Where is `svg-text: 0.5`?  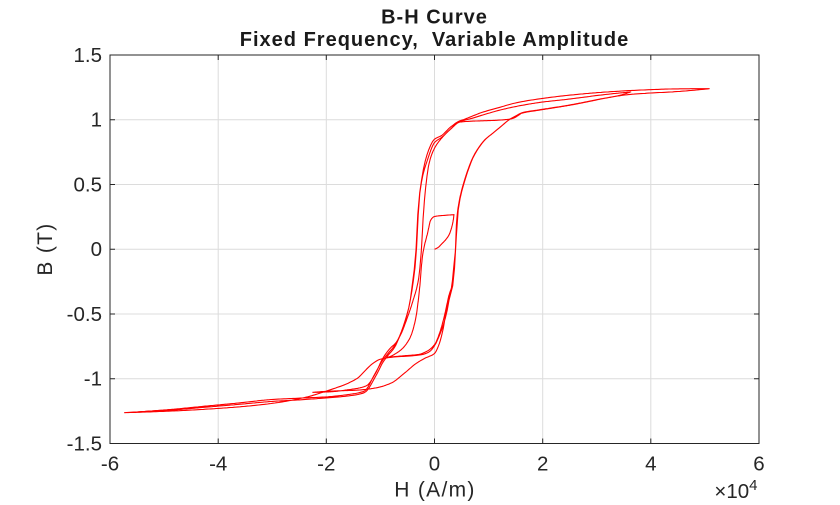
svg-text: 0.5 is located at coordinates (88, 184).